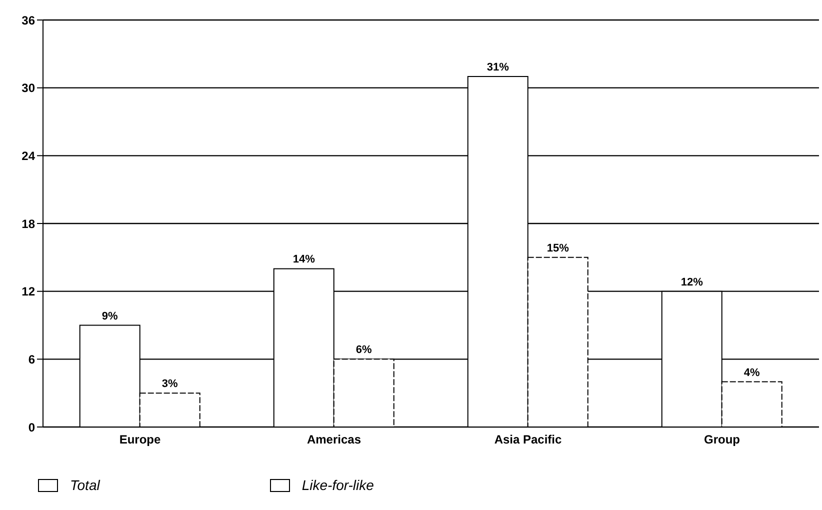 The width and height of the screenshot is (822, 510). Describe the element at coordinates (29, 155) in the screenshot. I see `y-tick-label: 24` at that location.